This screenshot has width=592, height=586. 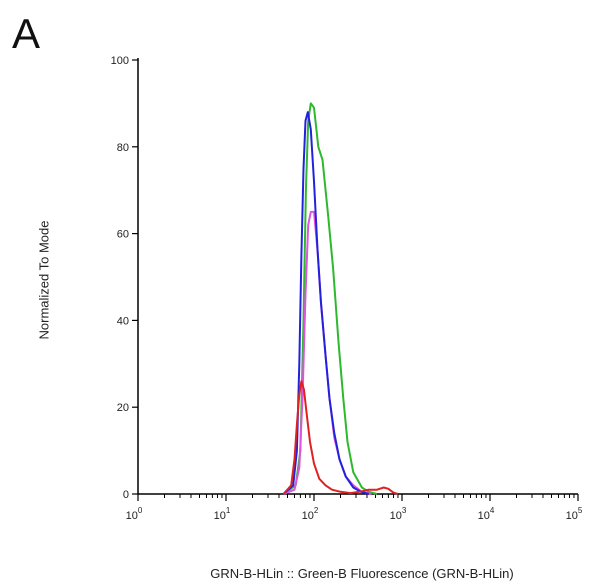 What do you see at coordinates (222, 514) in the screenshot?
I see `x-tick-label: 10¹` at bounding box center [222, 514].